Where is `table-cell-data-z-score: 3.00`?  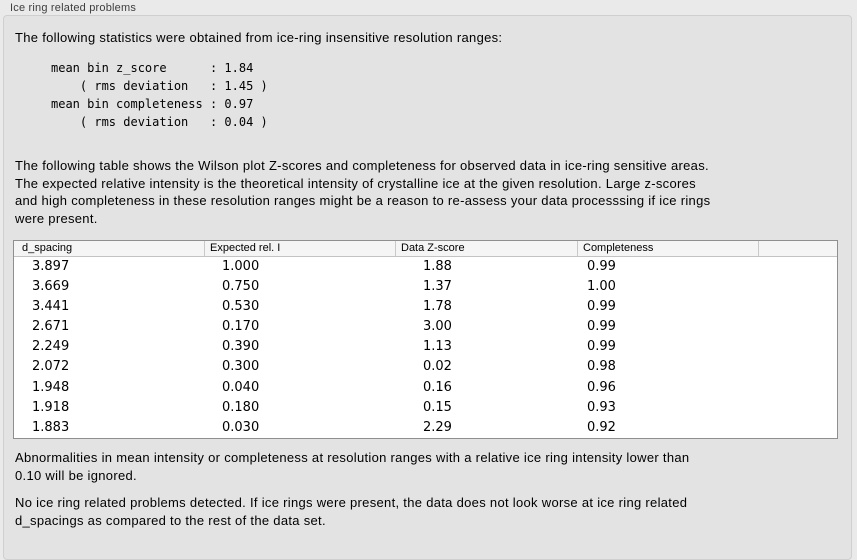
table-cell-data-z-score: 3.00 is located at coordinates (437, 327).